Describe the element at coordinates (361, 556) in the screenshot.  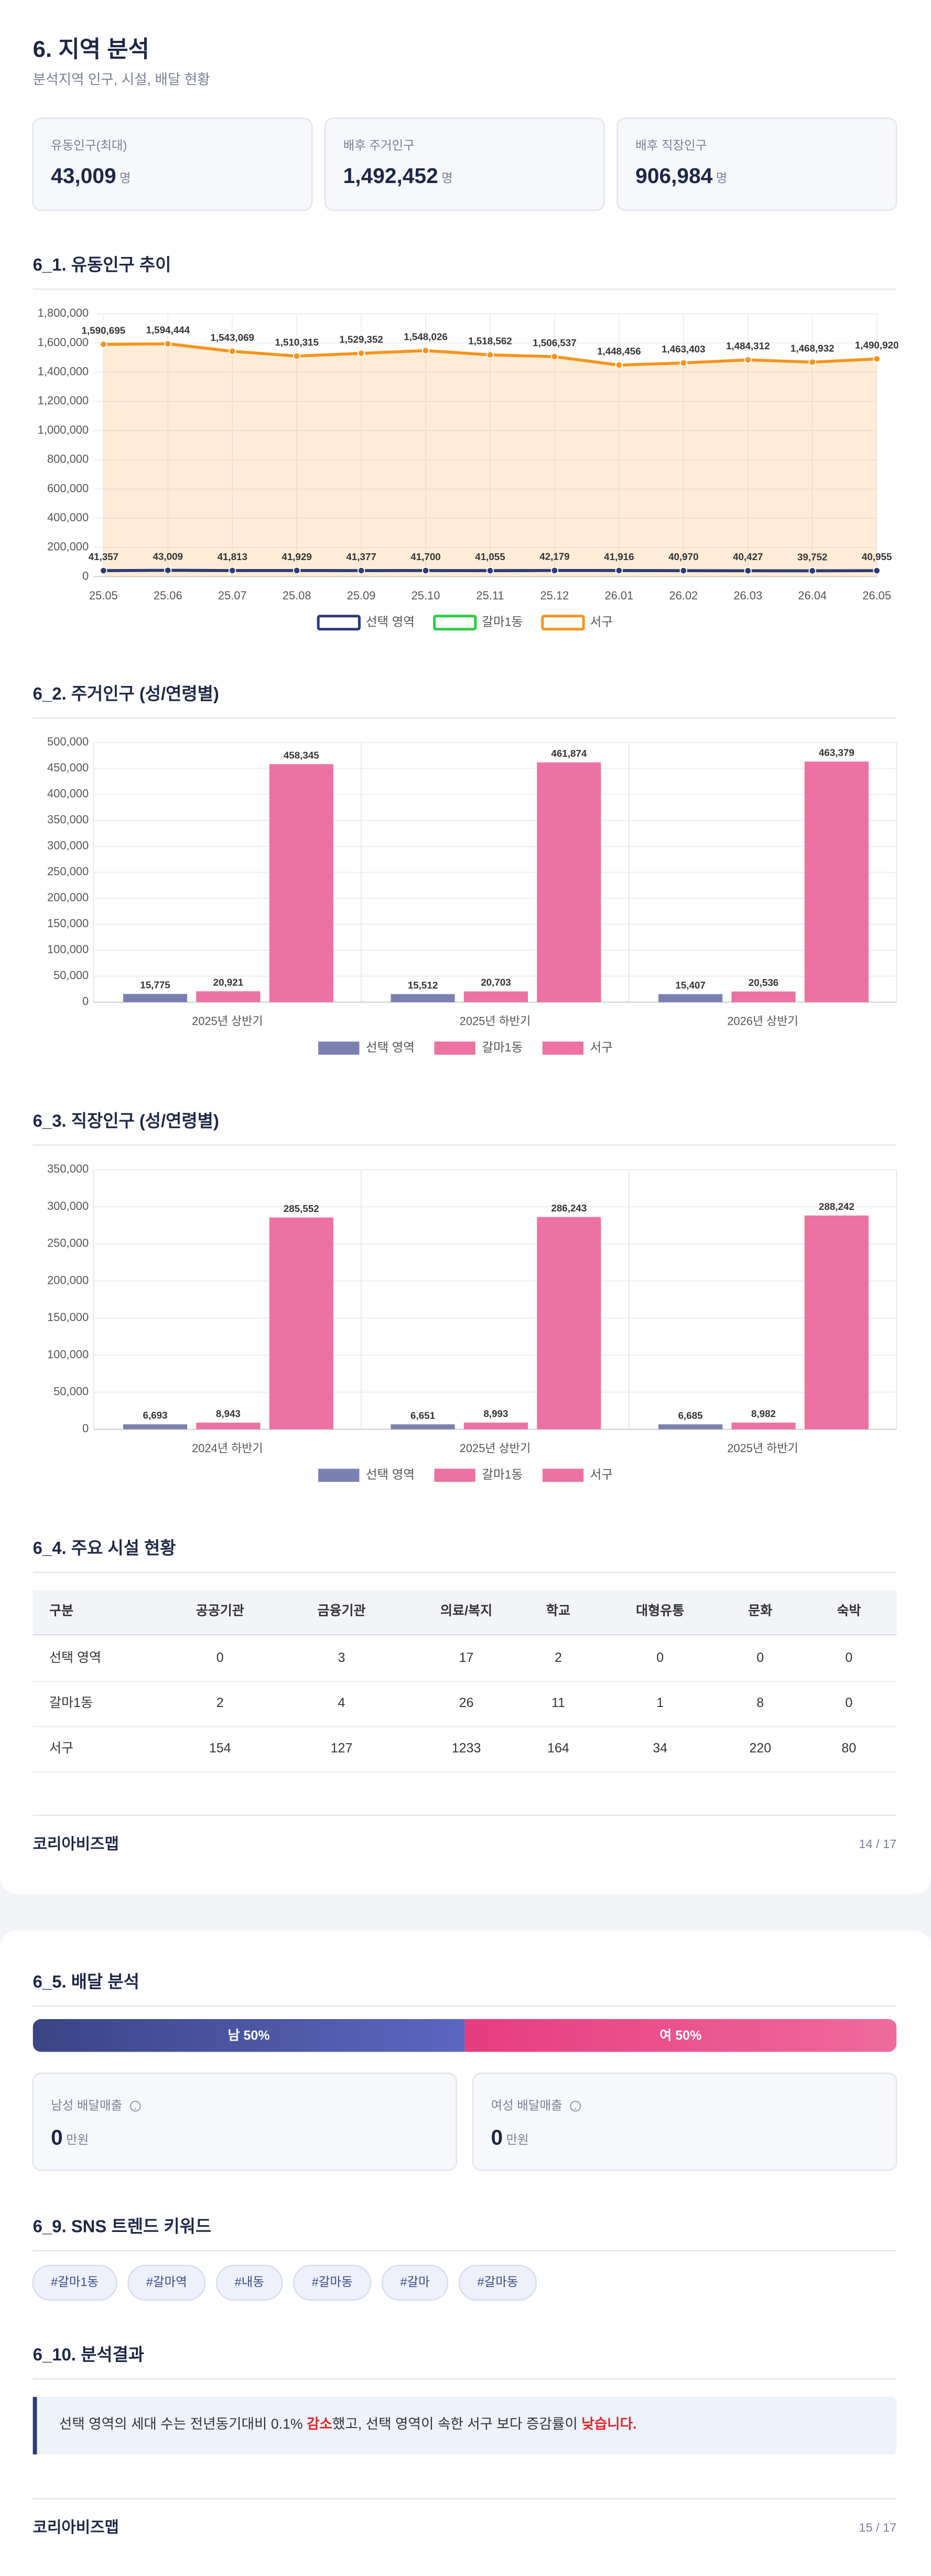
I see `data-label: 41,377` at that location.